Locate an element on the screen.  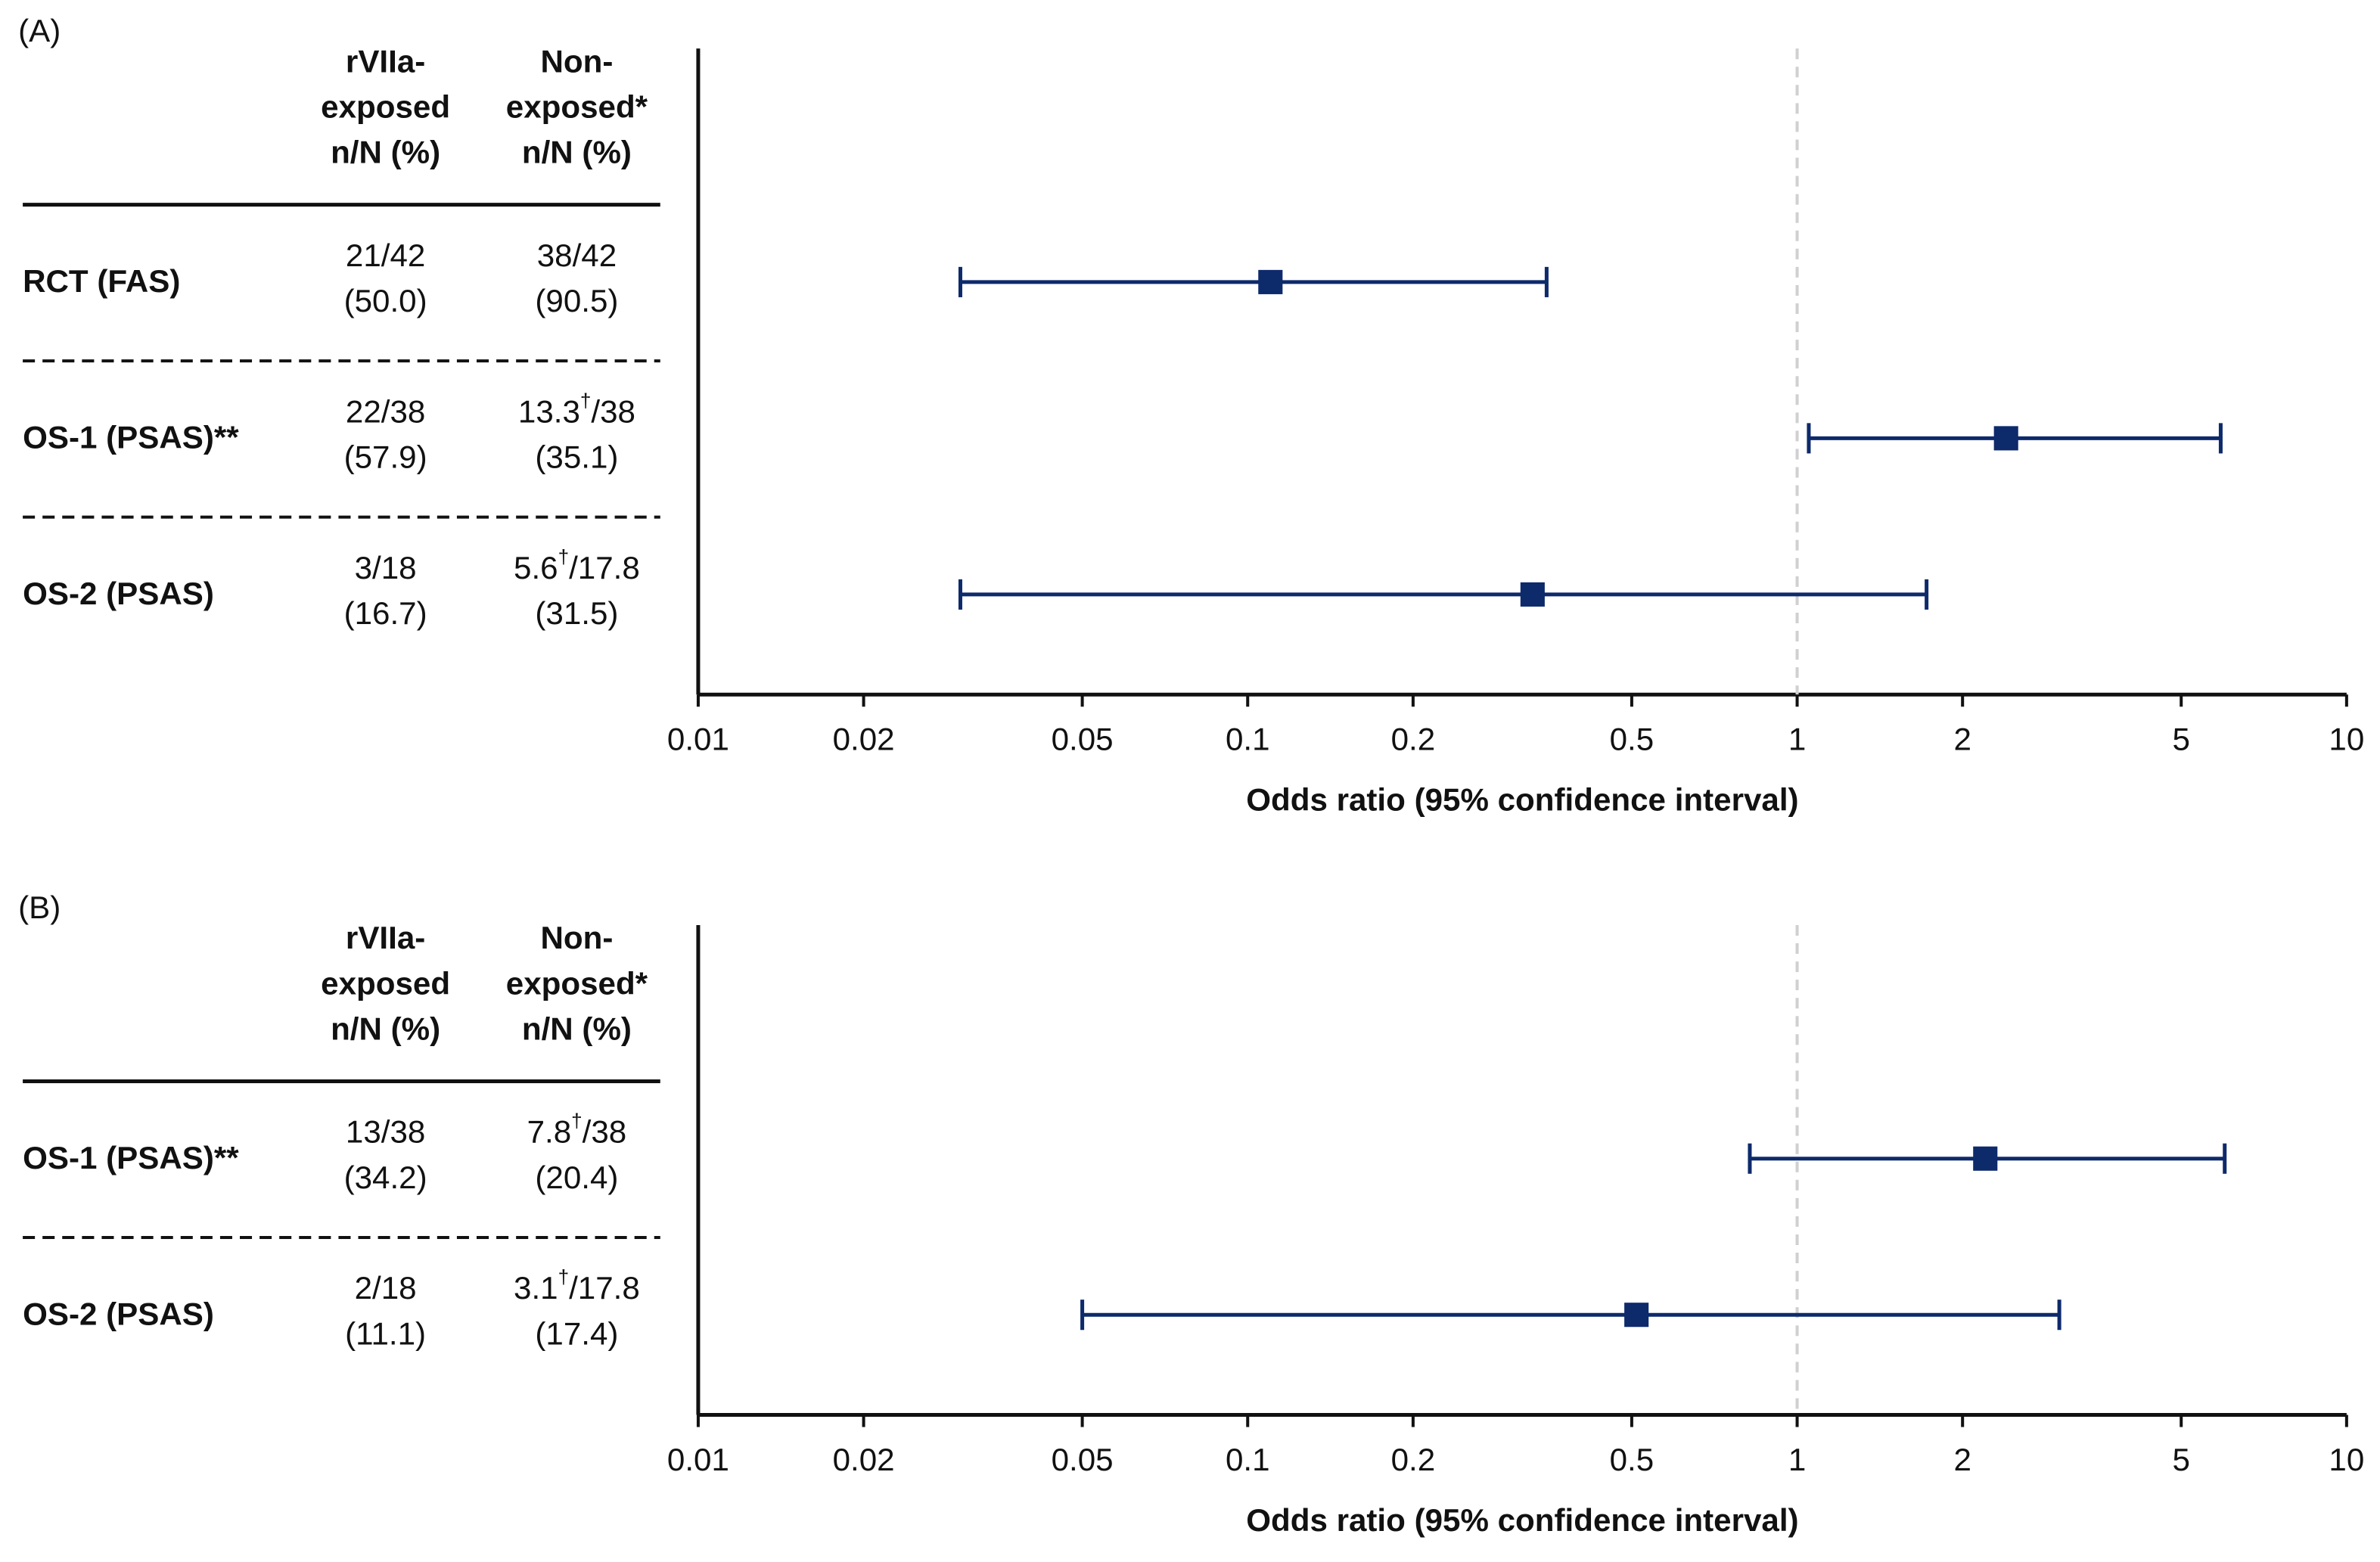
table-cell: 38/42 is located at coordinates (577, 255).